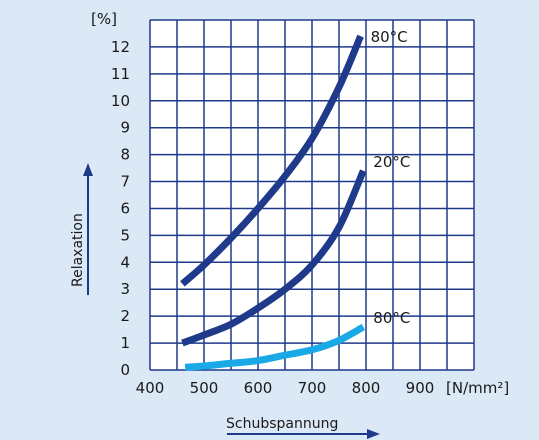  What do you see at coordinates (78, 250) in the screenshot?
I see `y-axis-label: Relaxation` at bounding box center [78, 250].